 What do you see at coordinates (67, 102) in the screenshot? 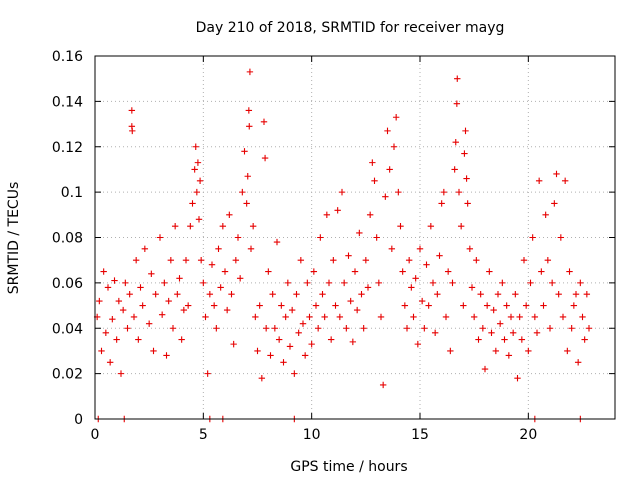
I see `y-tick-label: 0.14` at bounding box center [67, 102].